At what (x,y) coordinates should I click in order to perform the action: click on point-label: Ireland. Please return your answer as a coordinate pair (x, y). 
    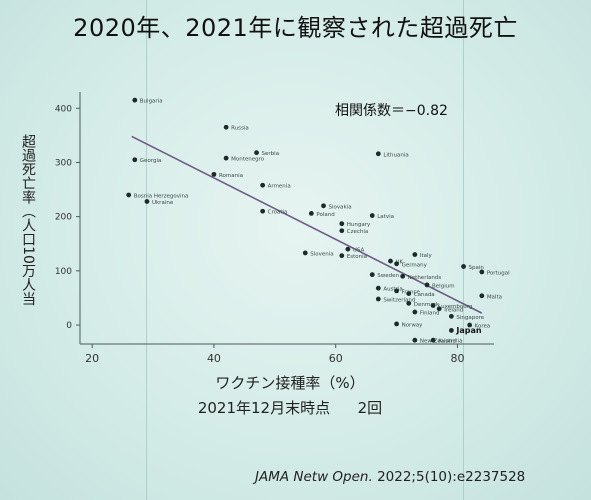
    Looking at the image, I should click on (453, 310).